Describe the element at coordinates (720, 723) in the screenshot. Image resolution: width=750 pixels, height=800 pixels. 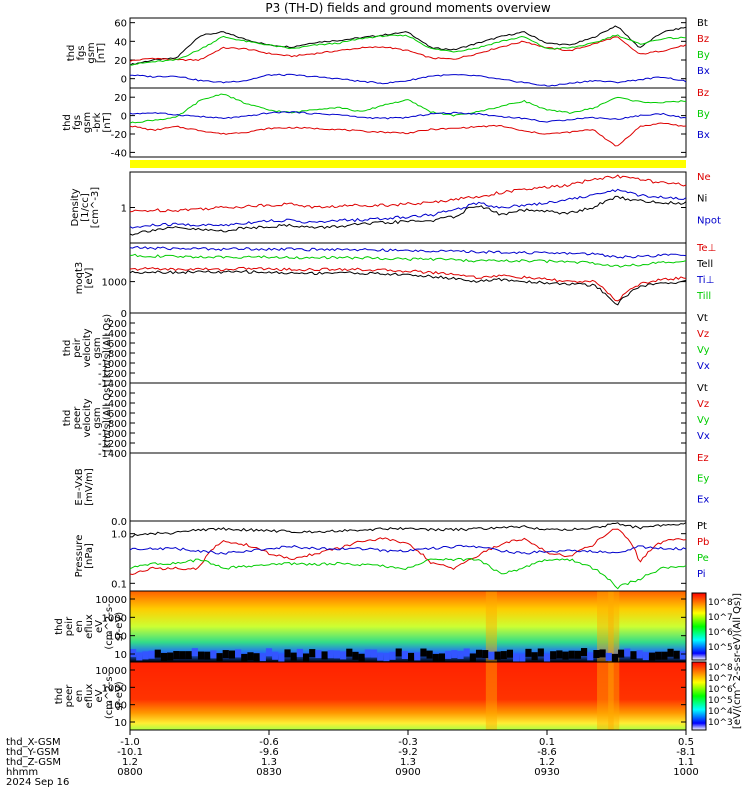
I see `colorbar-tick: 10^3` at that location.